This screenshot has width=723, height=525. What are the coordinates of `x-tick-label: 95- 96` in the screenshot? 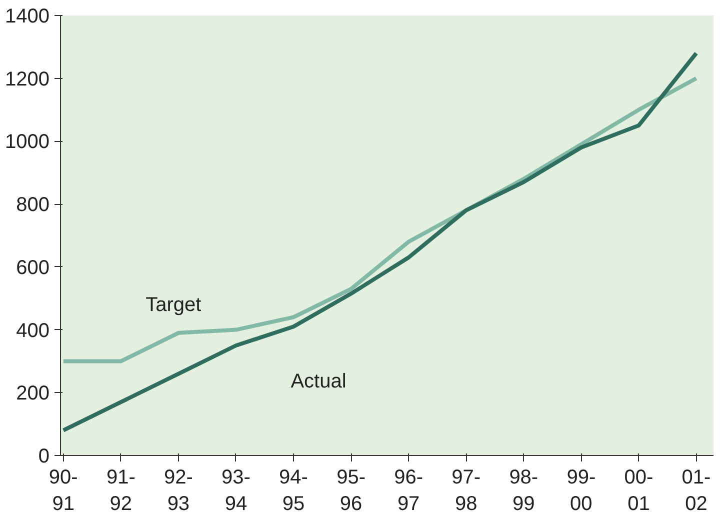 It's located at (351, 490).